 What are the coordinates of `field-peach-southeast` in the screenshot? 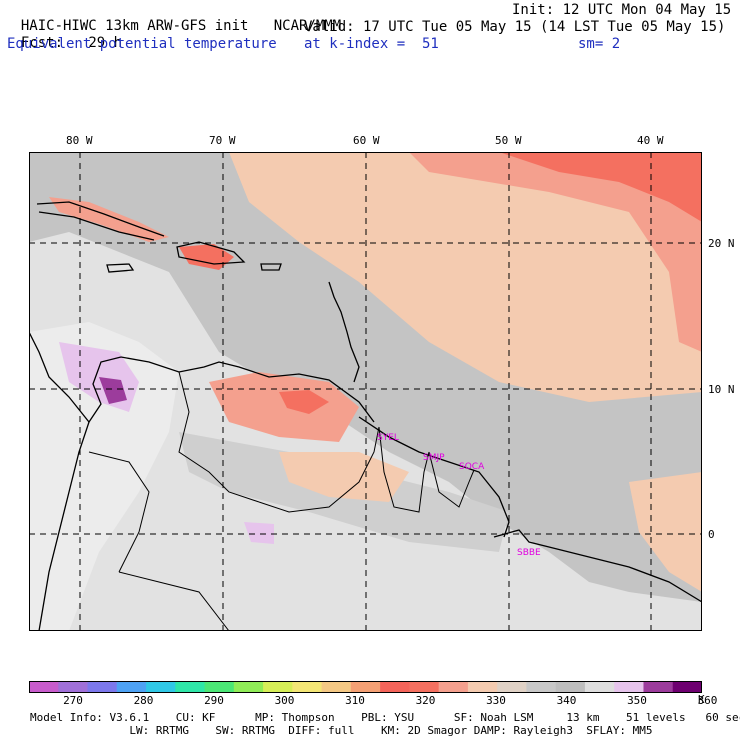 It's located at (665, 532).